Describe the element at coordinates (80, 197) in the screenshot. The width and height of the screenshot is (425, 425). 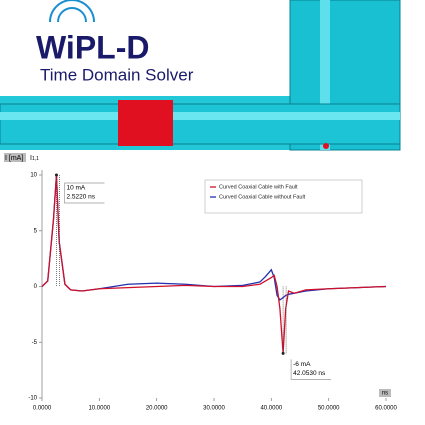
I see `annotation-x: 2.5220 ns` at that location.